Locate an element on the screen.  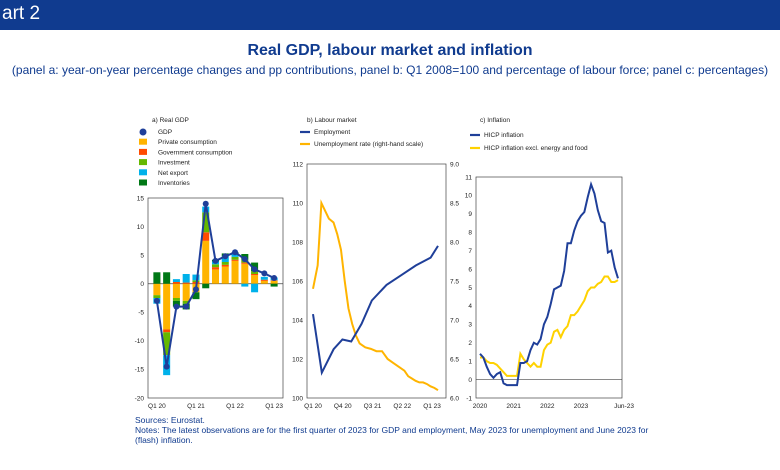
panel-c-ytick-11: 10 is located at coordinates (469, 196).